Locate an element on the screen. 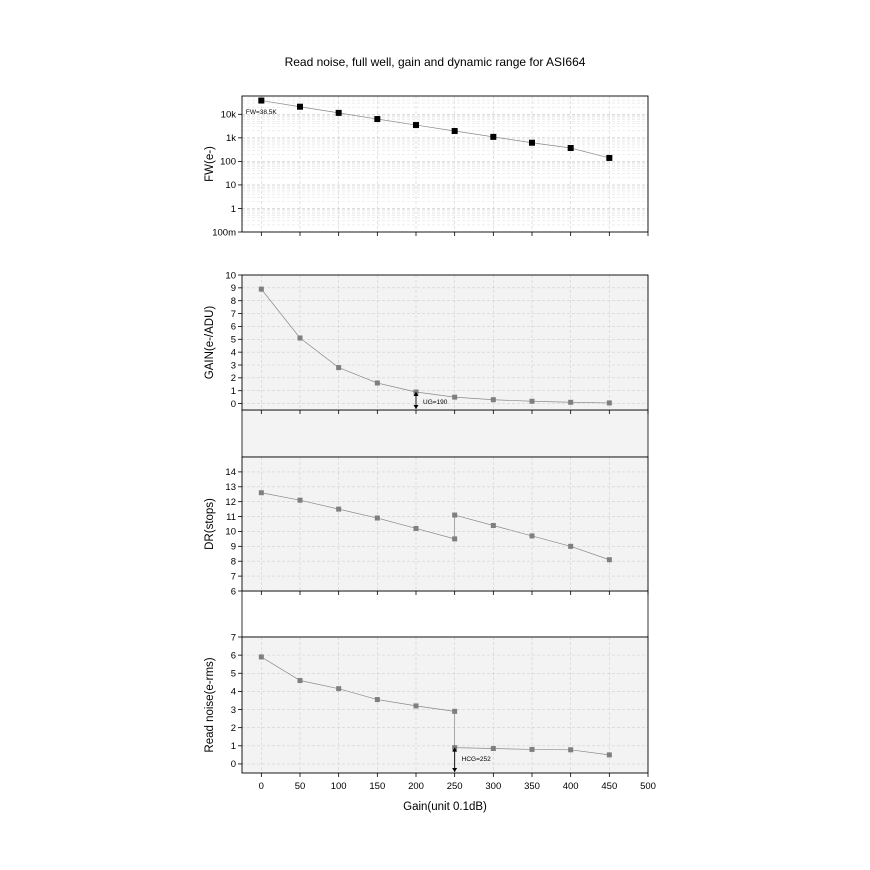 This screenshot has height=870, width=870. panel-fw: 100m 1 10 100 1k 10k FW(e-) FW=38.5K is located at coordinates (426, 166).